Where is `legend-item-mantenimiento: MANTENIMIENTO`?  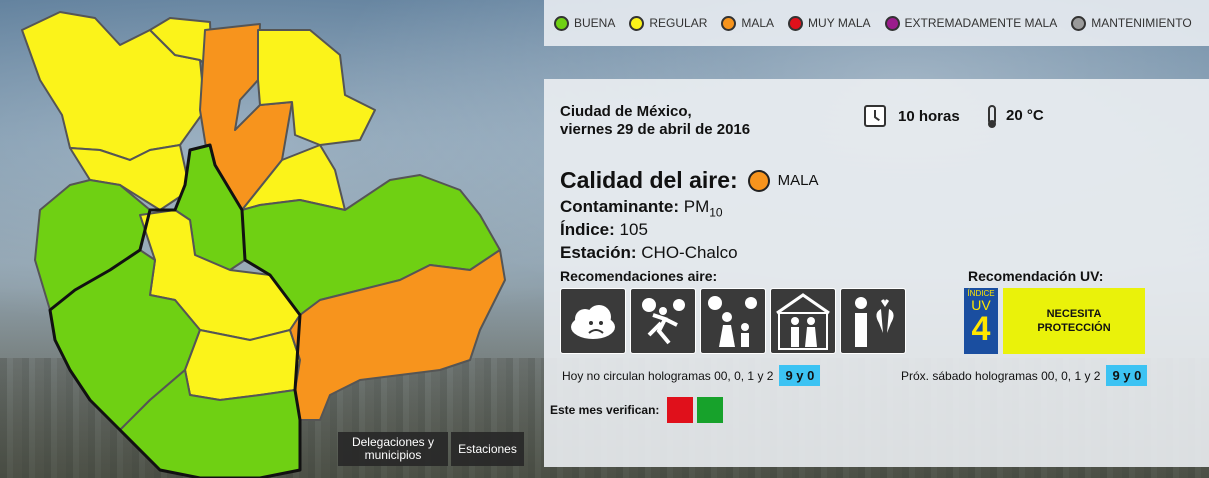
legend-item-mantenimiento: MANTENIMIENTO is located at coordinates (1131, 23).